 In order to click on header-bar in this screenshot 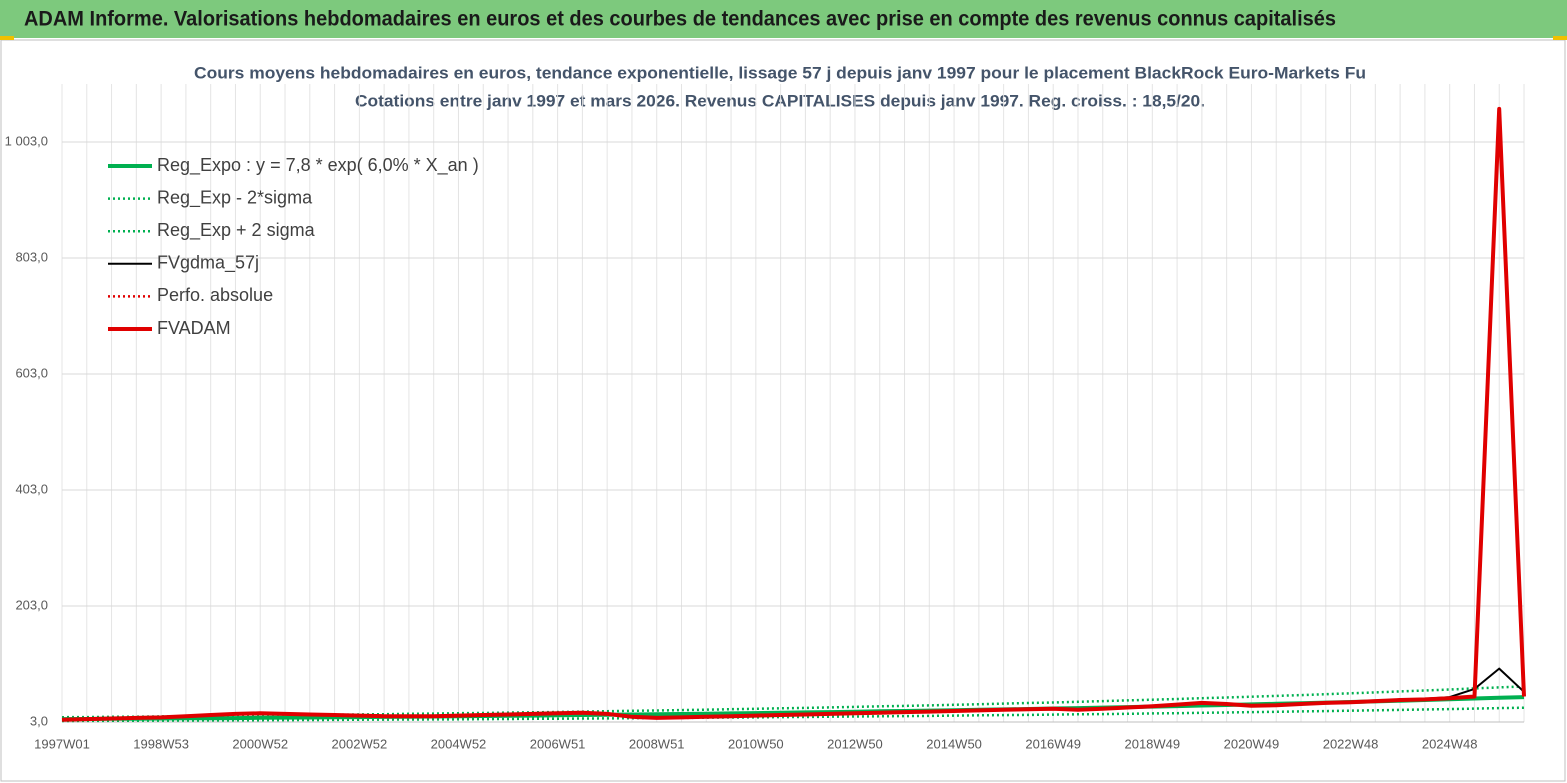, I will do `click(783, 19)`.